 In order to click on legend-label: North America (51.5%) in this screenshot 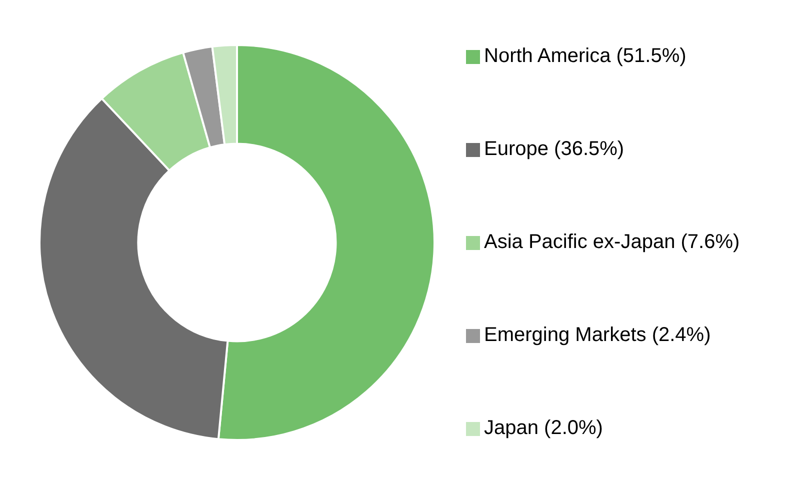, I will do `click(585, 56)`.